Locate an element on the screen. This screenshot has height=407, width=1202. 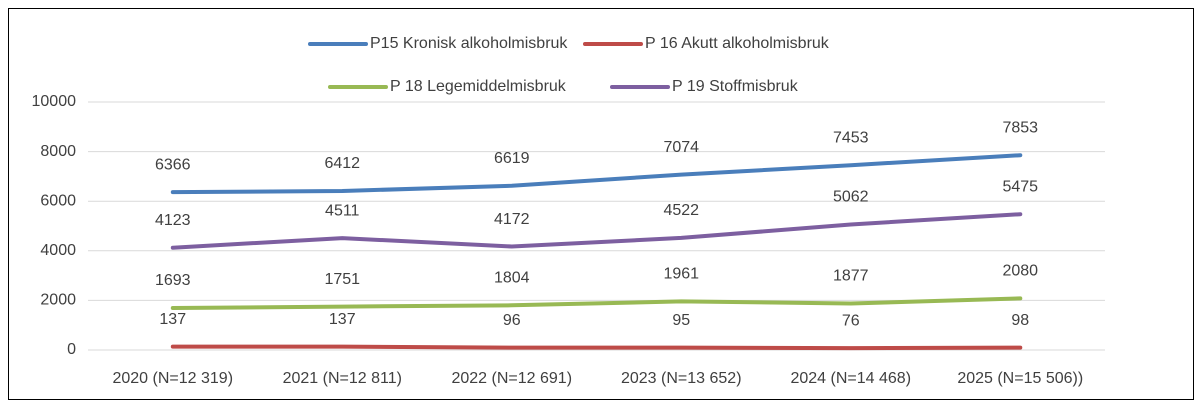
data-label: 1693 is located at coordinates (173, 280).